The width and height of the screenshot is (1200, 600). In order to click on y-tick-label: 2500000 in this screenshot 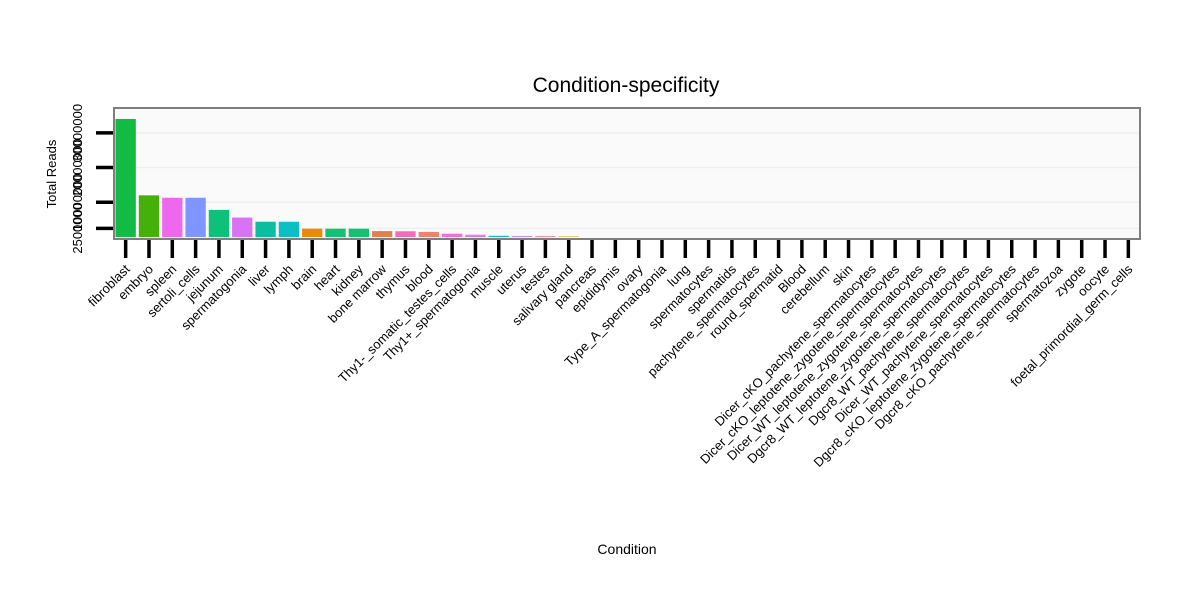, I will do `click(77, 228)`.